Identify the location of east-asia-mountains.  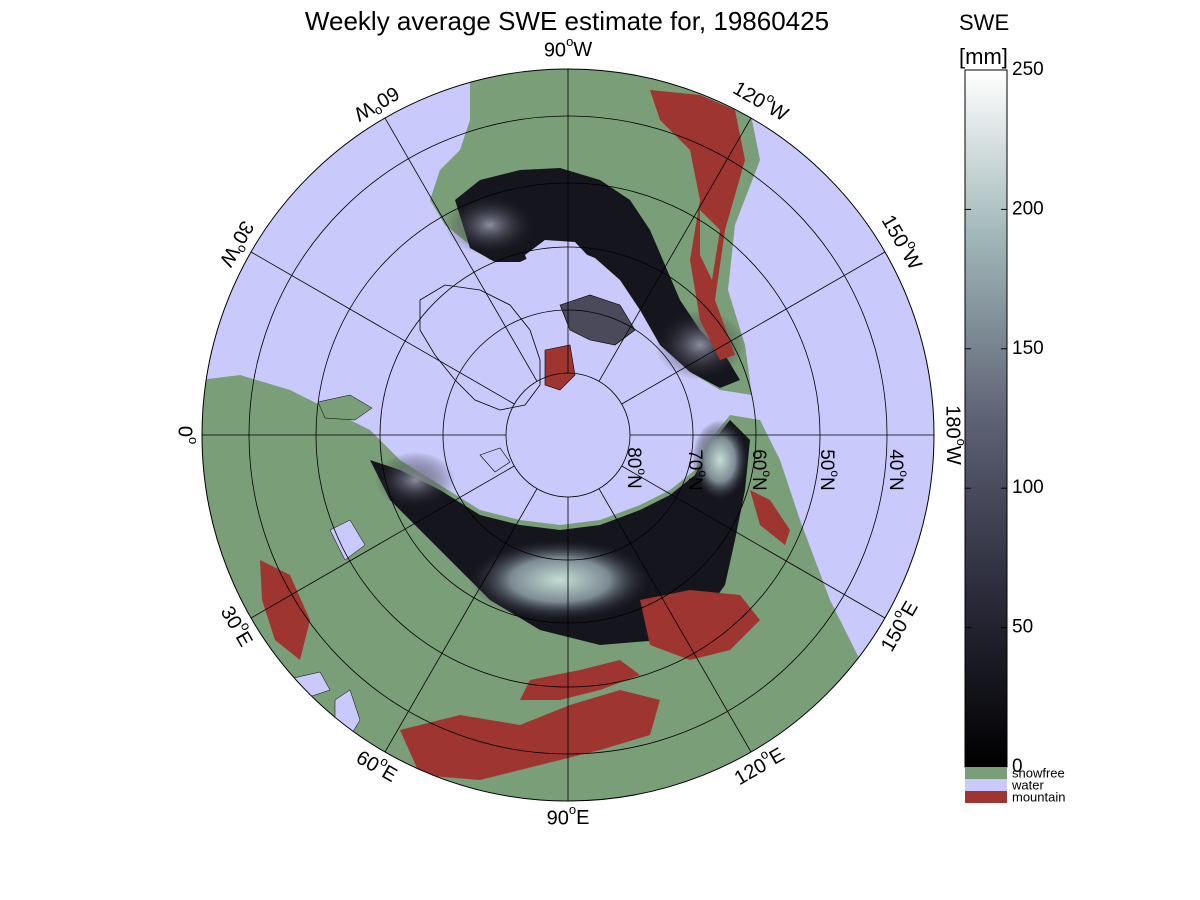
(700, 625).